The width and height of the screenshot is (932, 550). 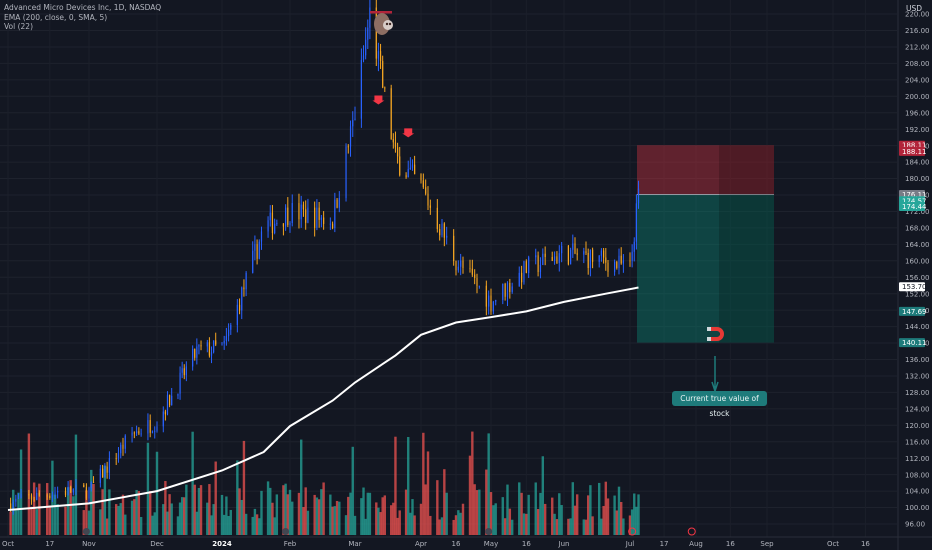 I want to click on x-tick-label: May, so click(x=491, y=544).